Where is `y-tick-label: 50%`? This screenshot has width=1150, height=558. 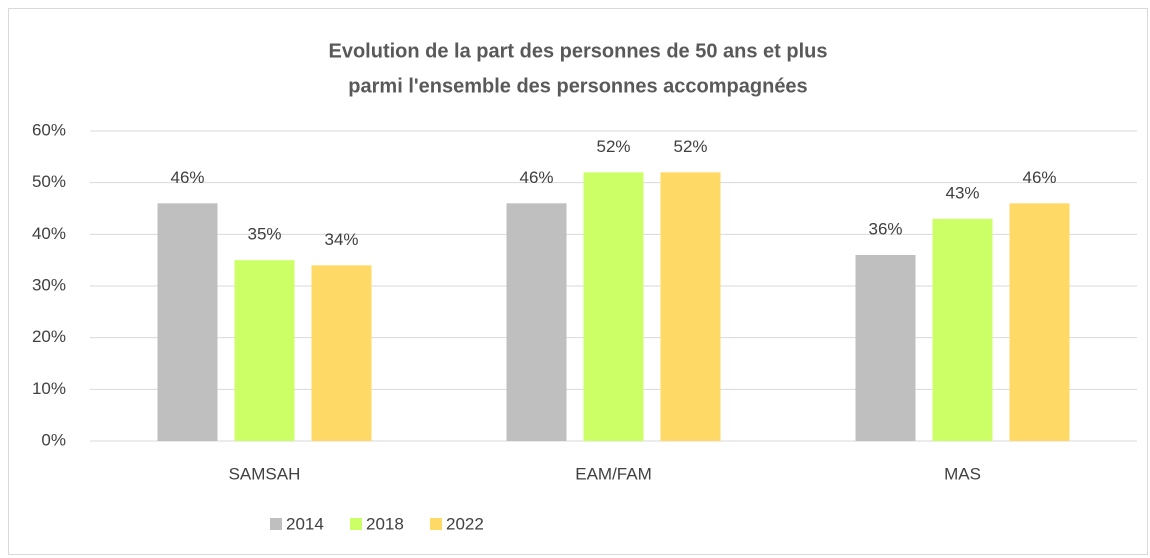
y-tick-label: 50% is located at coordinates (49, 181).